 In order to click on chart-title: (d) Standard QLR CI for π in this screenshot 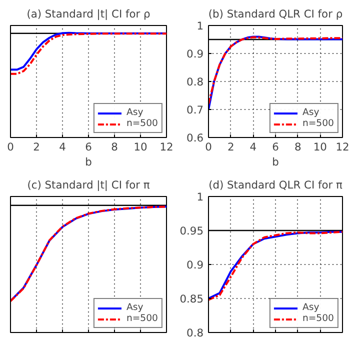, I will do `click(276, 185)`.